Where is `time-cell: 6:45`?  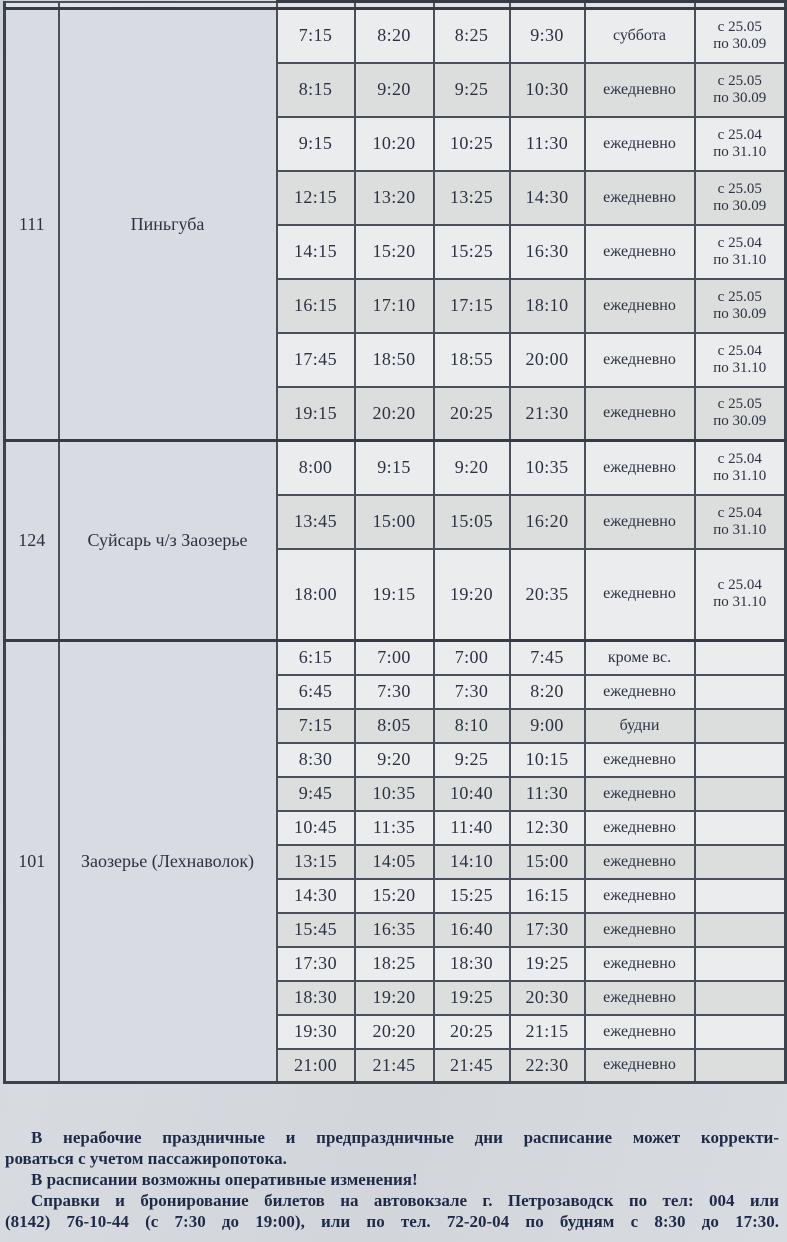 time-cell: 6:45 is located at coordinates (315, 691).